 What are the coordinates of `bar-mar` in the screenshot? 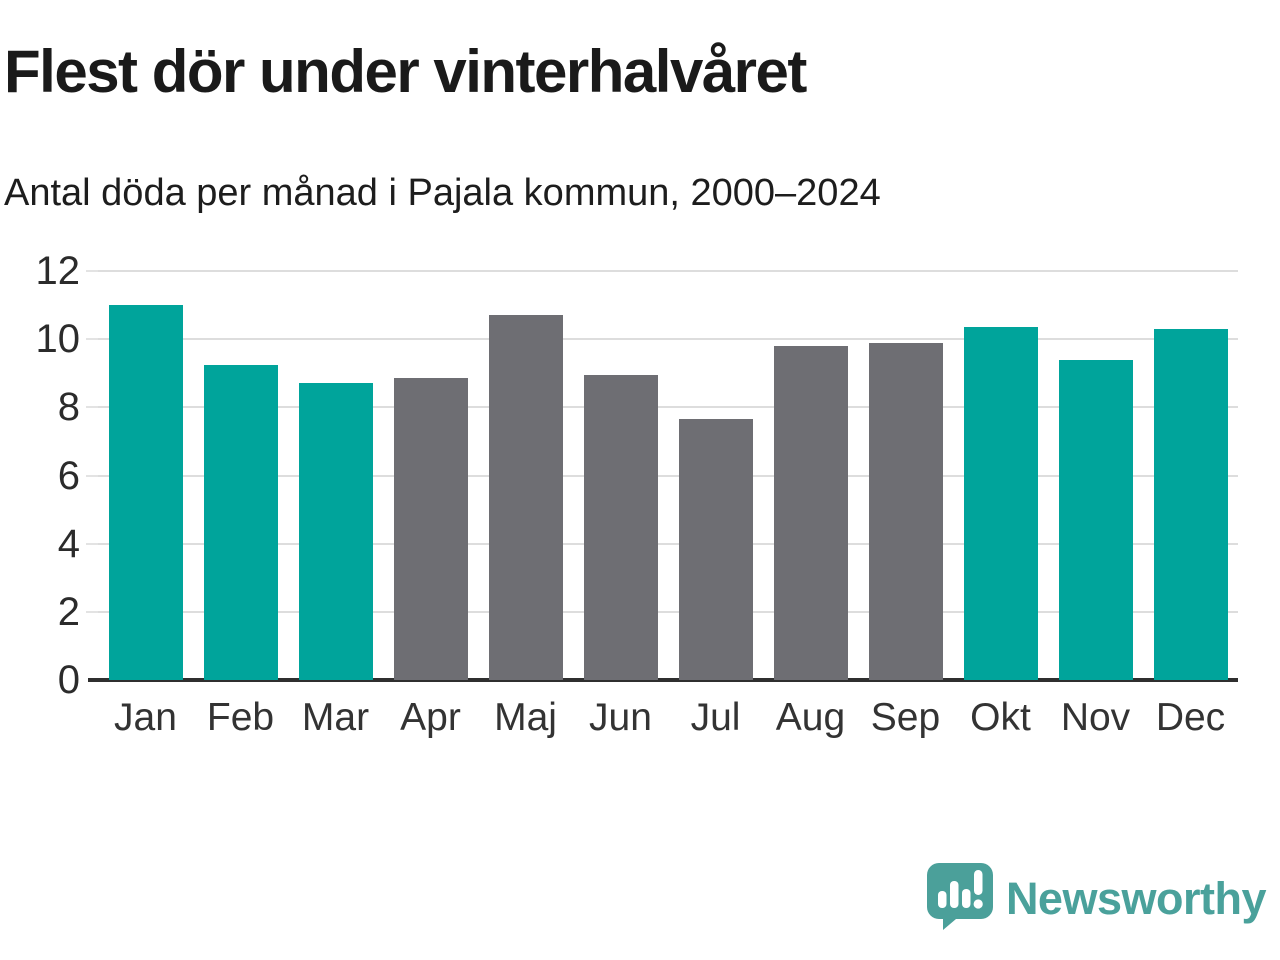 It's located at (335, 531).